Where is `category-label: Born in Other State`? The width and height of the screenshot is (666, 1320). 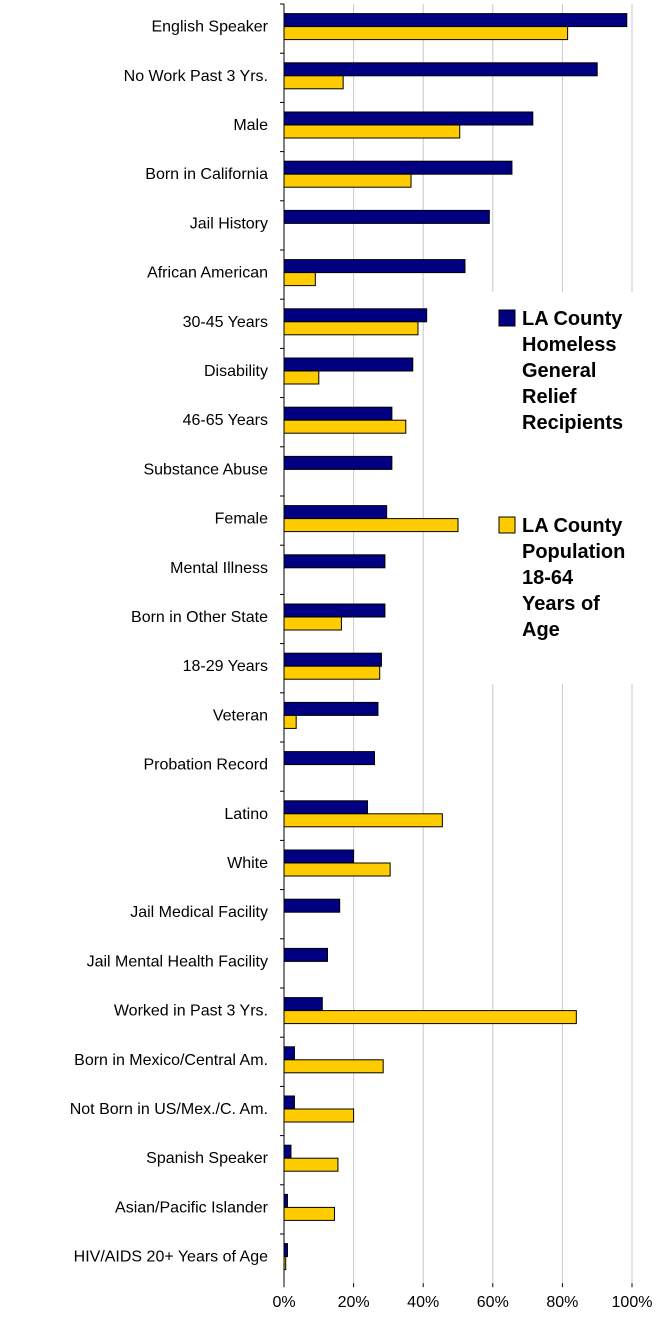 category-label: Born in Other State is located at coordinates (199, 617).